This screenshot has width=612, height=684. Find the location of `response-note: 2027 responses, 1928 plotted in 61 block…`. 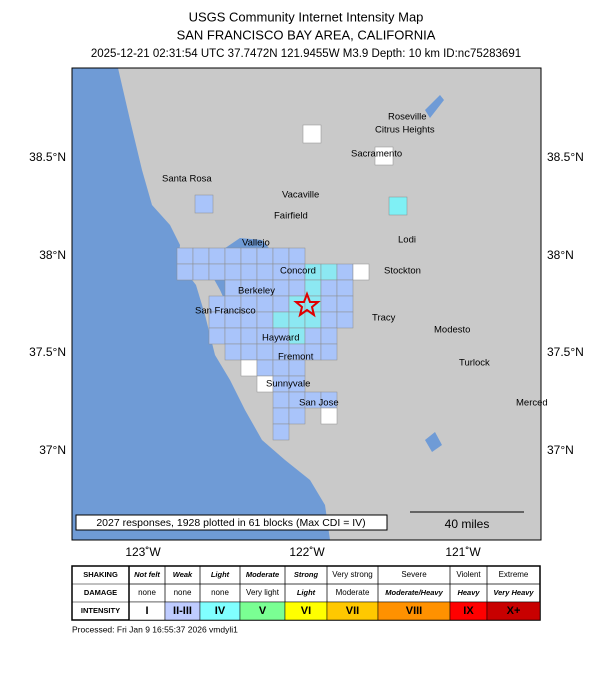

response-note: 2027 responses, 1928 plotted in 61 block… is located at coordinates (230, 523).